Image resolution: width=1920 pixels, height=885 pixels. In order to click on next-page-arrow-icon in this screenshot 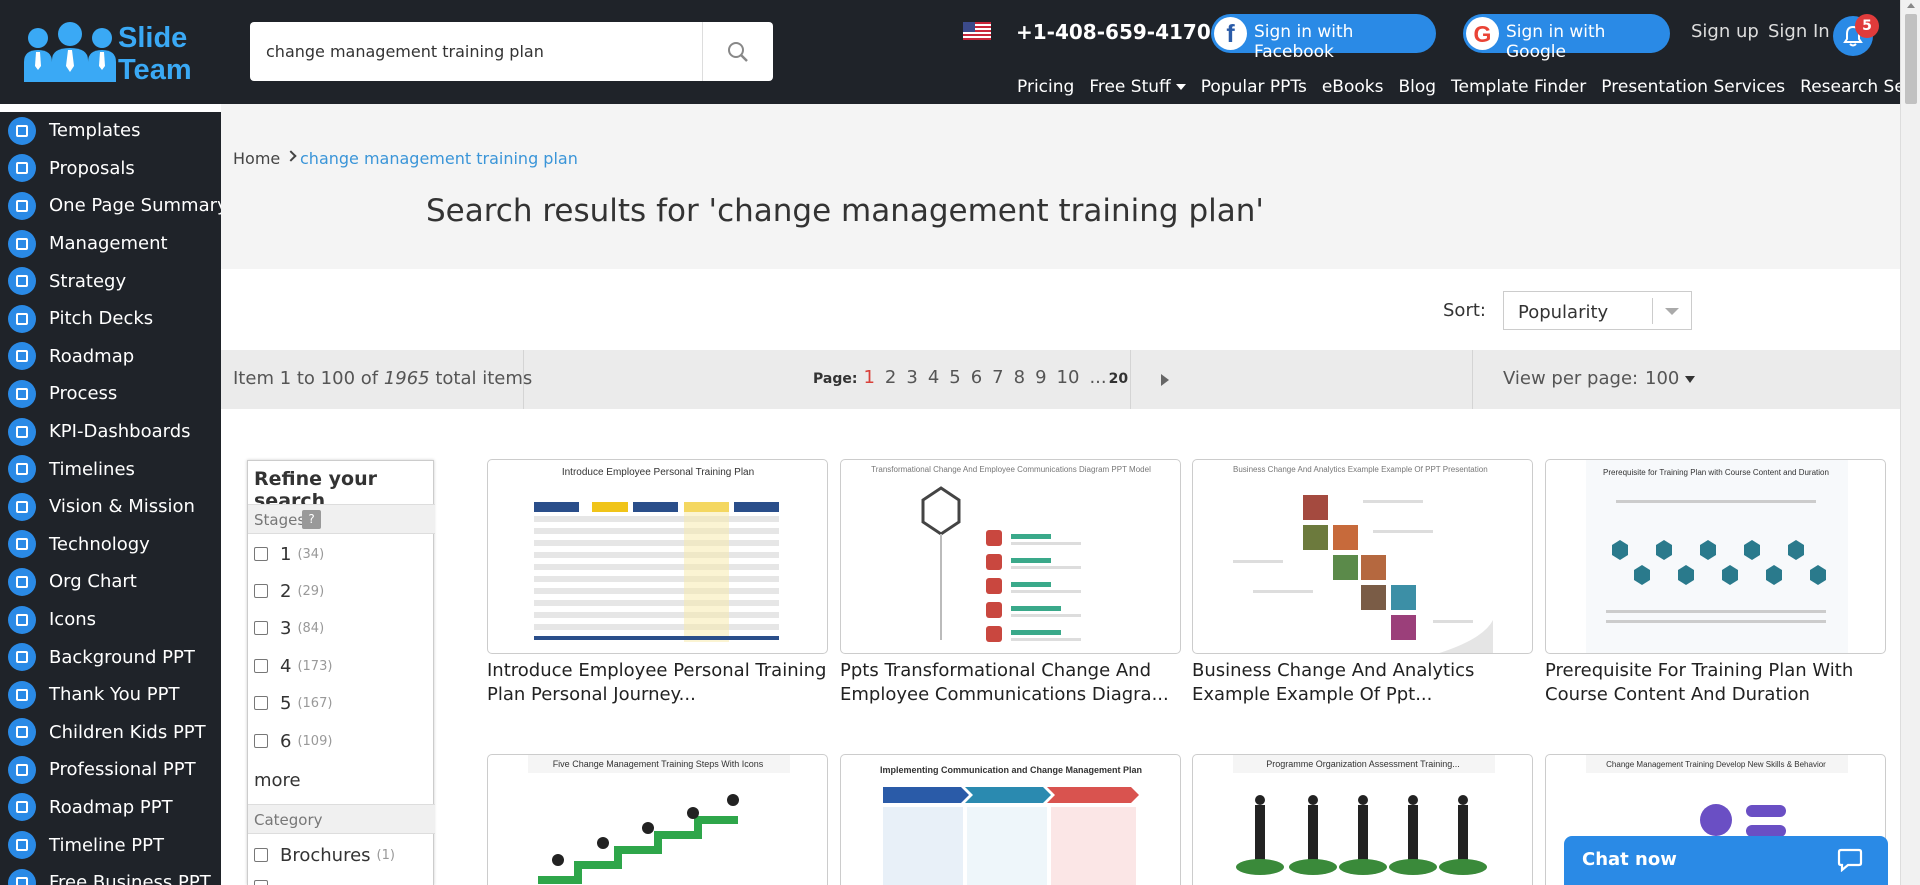, I will do `click(1165, 380)`.